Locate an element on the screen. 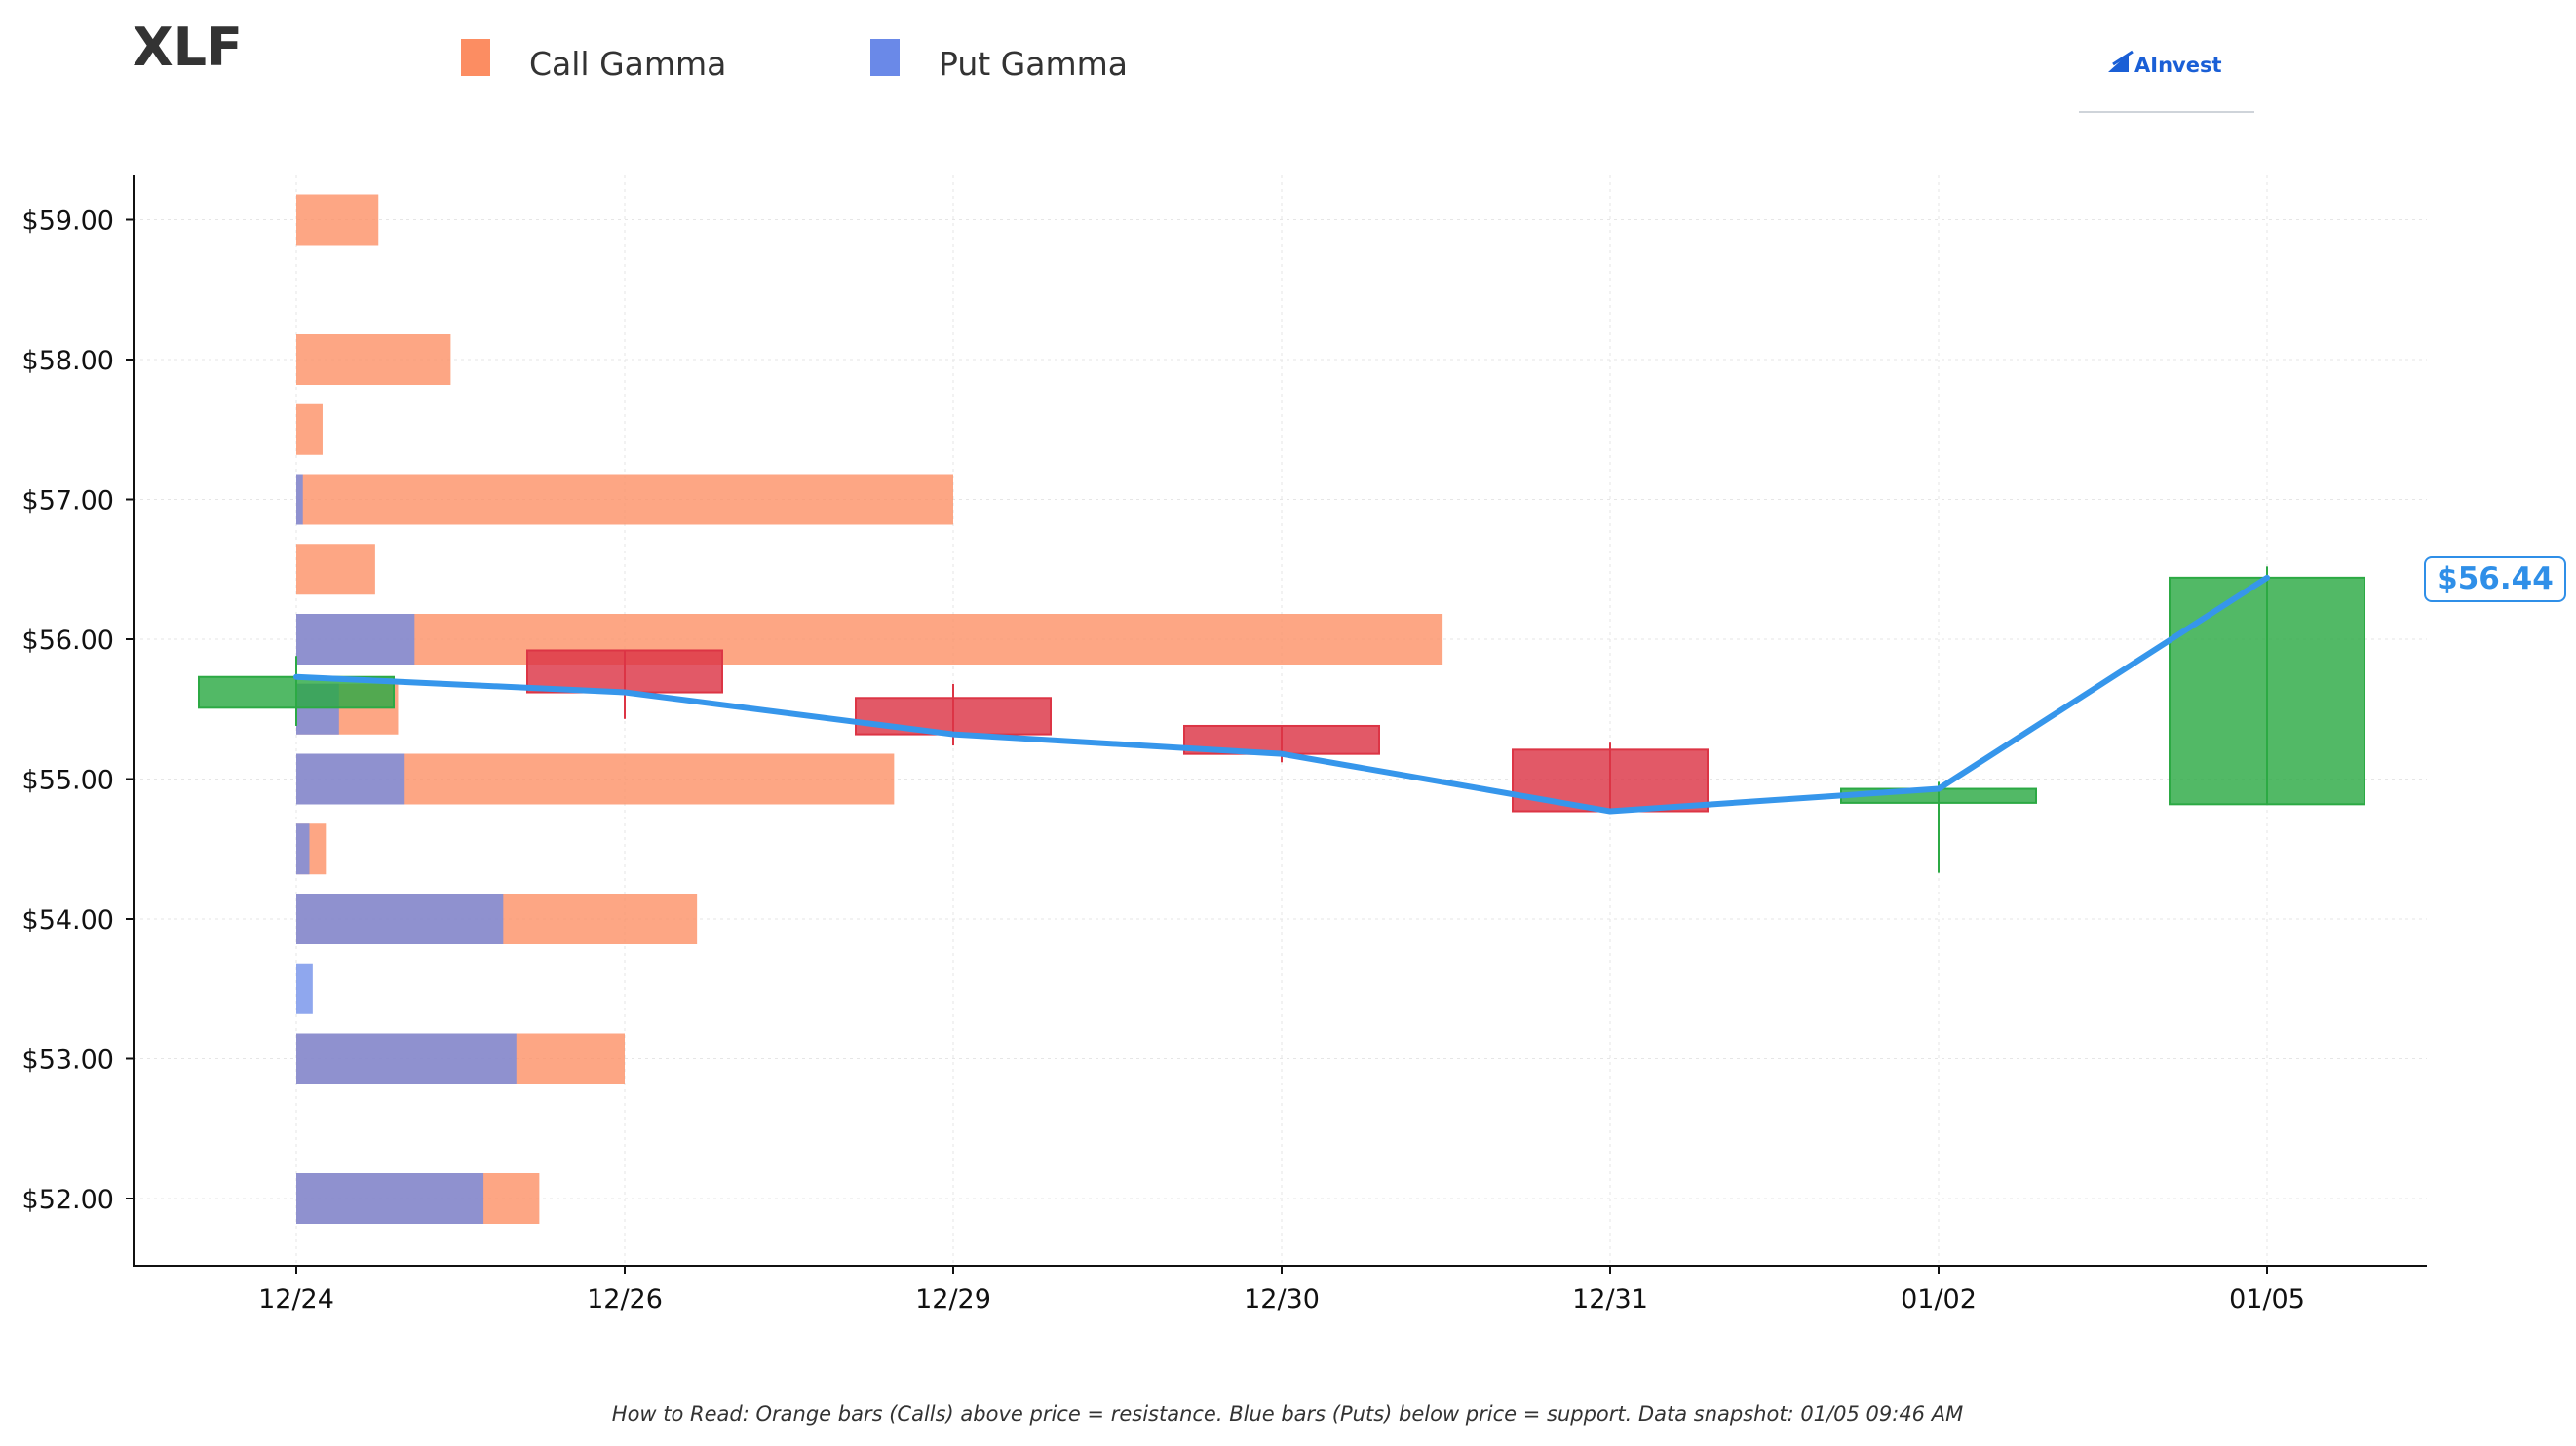  chart-title: XLF is located at coordinates (188, 47).